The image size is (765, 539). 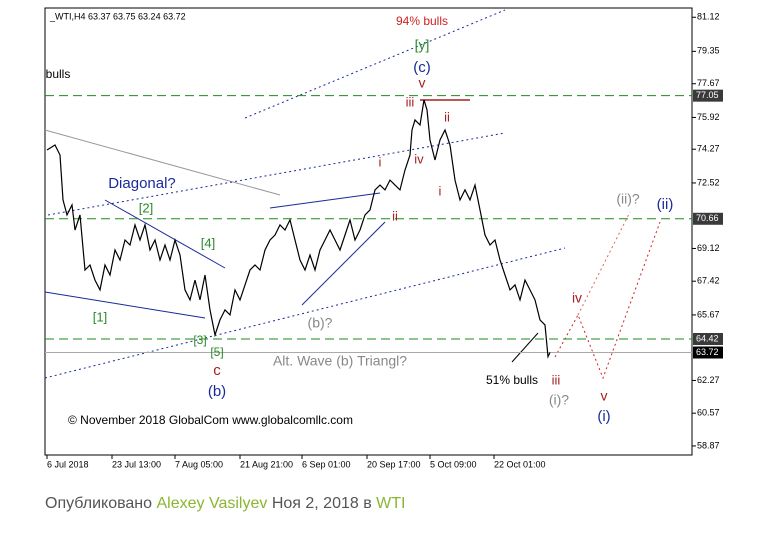 What do you see at coordinates (708, 149) in the screenshot?
I see `y-tick-label: 74.27` at bounding box center [708, 149].